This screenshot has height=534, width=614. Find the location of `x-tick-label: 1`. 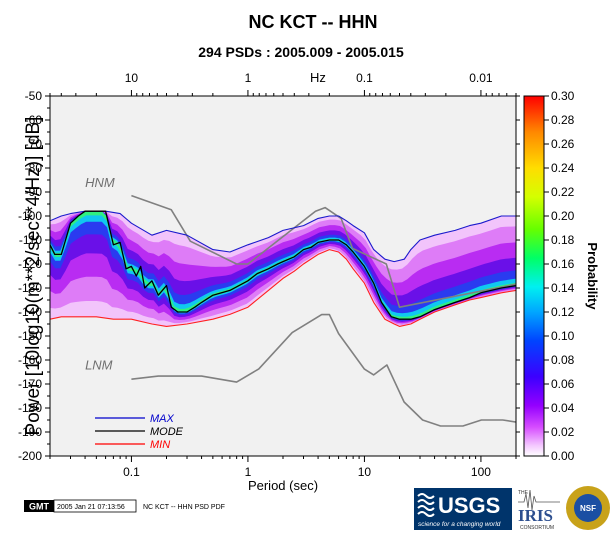

x-tick-label: 1 is located at coordinates (248, 472).